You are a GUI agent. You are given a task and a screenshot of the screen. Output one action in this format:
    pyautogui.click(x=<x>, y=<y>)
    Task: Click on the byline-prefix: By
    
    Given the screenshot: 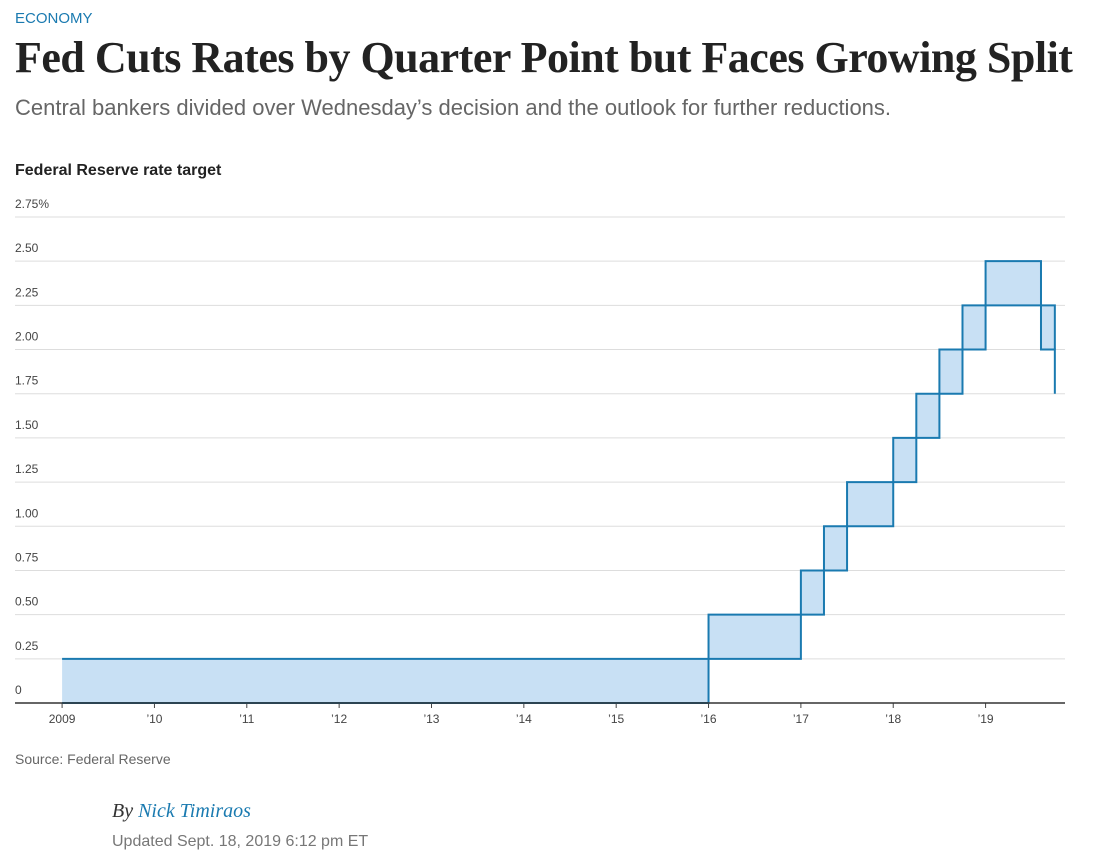 What is the action you would take?
    pyautogui.click(x=123, y=811)
    